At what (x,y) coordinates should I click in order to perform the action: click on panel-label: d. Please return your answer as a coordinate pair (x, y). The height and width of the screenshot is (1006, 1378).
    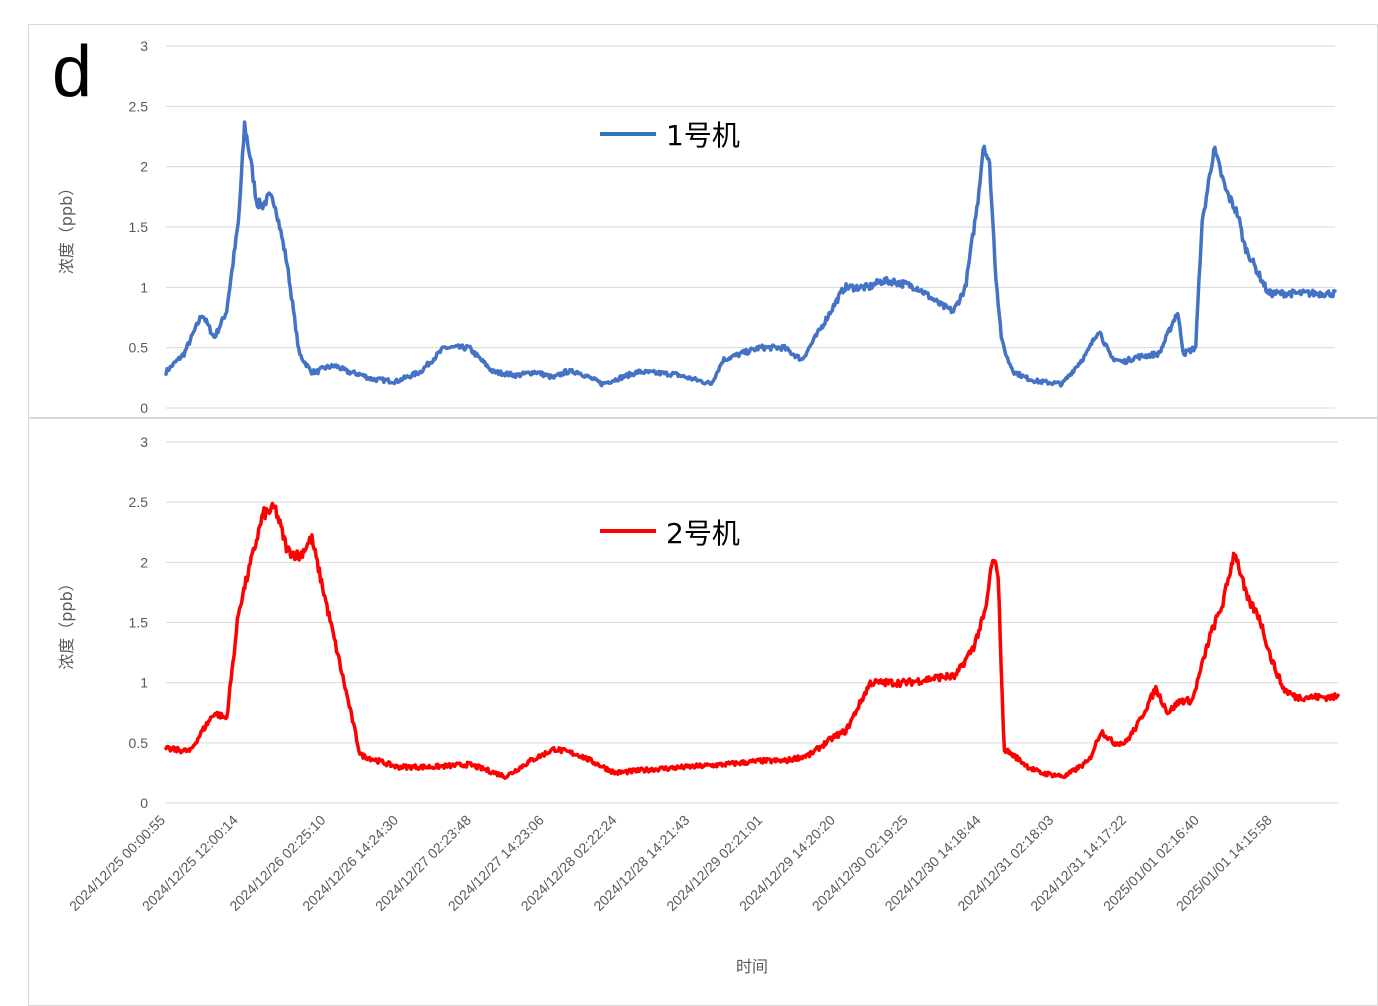
    Looking at the image, I should click on (72, 72).